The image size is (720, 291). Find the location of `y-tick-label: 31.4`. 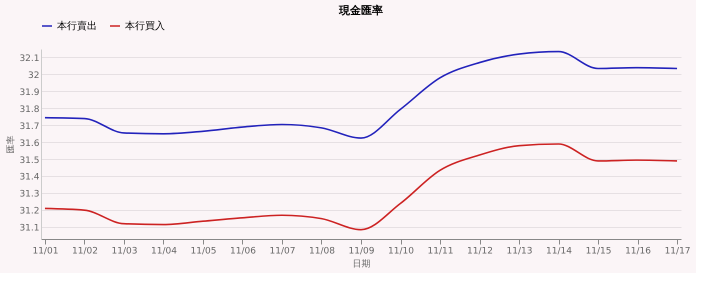

y-tick-label: 31.4 is located at coordinates (29, 177).